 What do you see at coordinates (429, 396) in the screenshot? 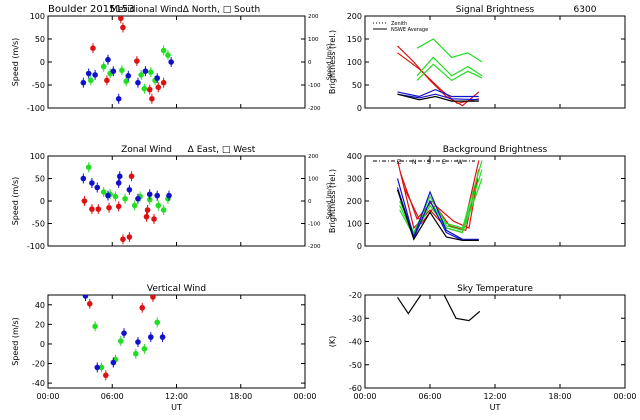
I see `sky_temperature-xtick-label: 06:00` at bounding box center [429, 396].